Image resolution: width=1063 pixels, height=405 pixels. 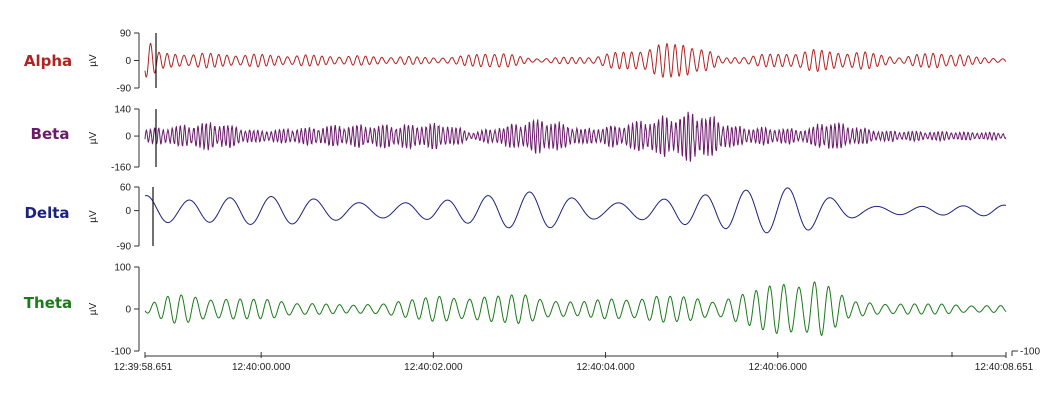 What do you see at coordinates (126, 34) in the screenshot?
I see `alpha-ytick-label: 90` at bounding box center [126, 34].